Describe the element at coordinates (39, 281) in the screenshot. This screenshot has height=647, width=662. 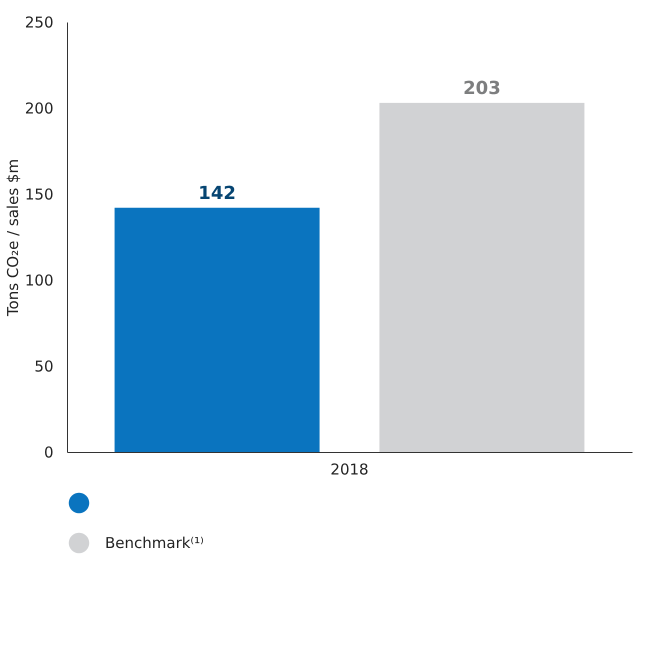
I see `y-tick-label: 100` at that location.